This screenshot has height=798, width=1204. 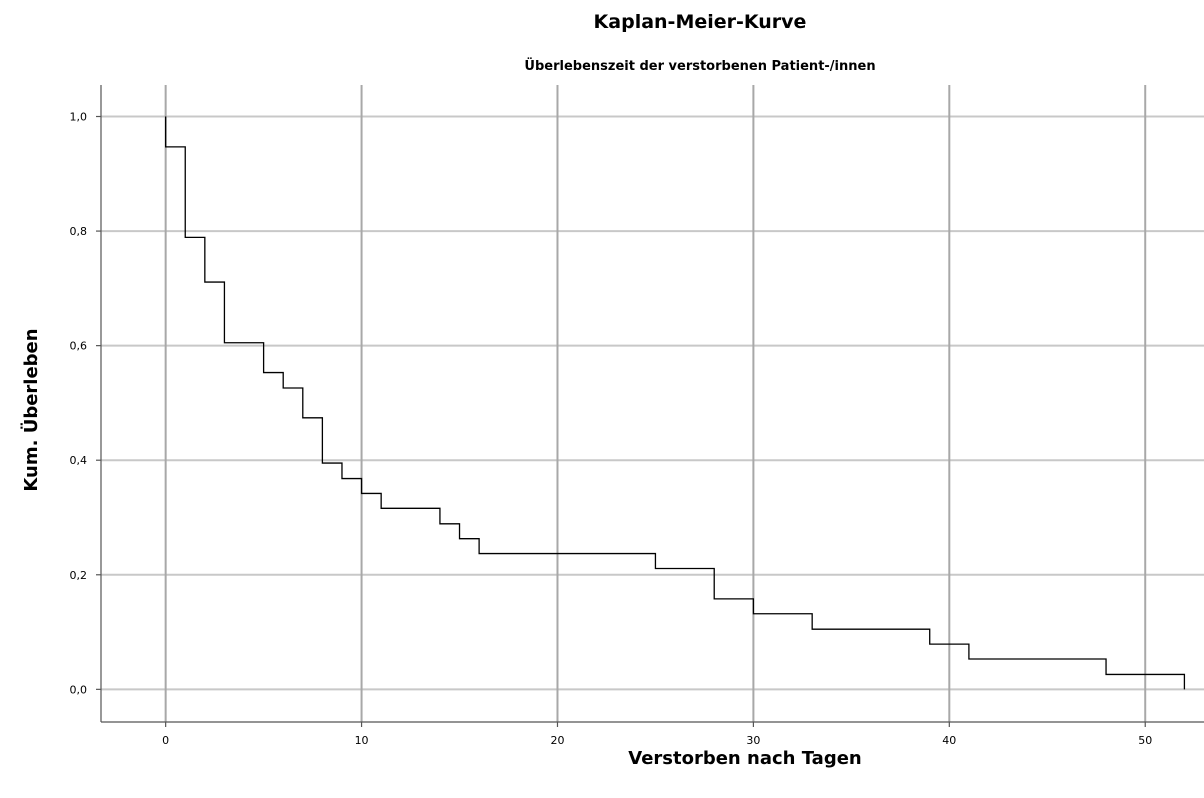 What do you see at coordinates (79, 117) in the screenshot?
I see `y-tick-label: 1,0` at bounding box center [79, 117].